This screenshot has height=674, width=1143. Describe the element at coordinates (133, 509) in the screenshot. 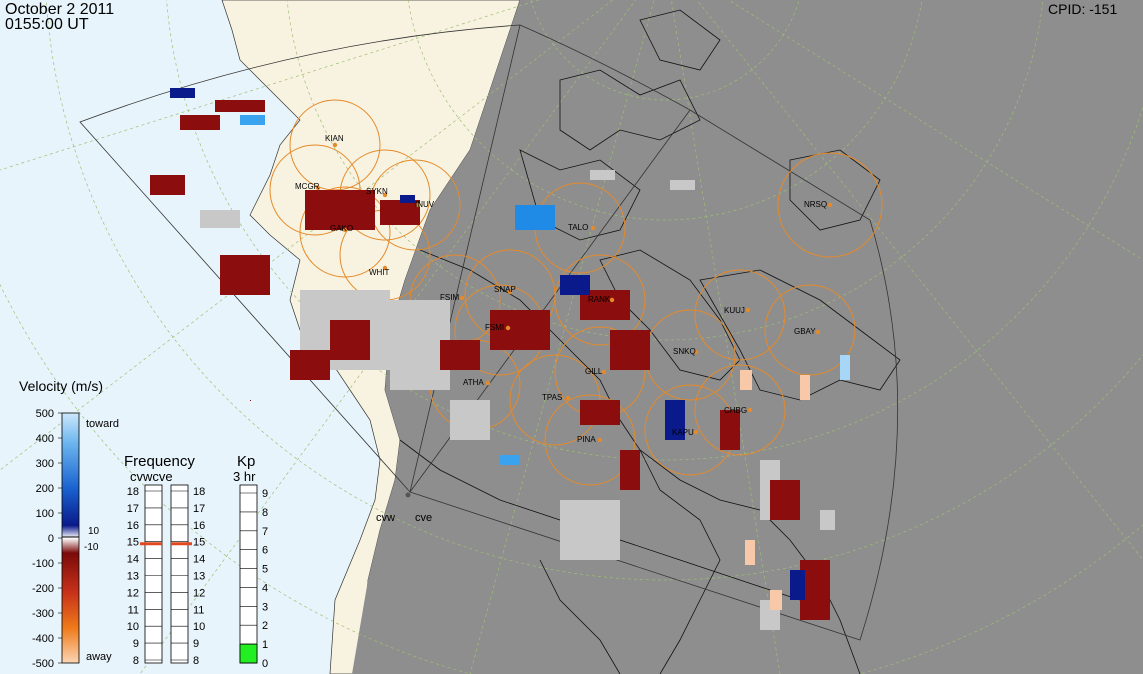

I see `frequency-tick-label-cvw: 17` at that location.